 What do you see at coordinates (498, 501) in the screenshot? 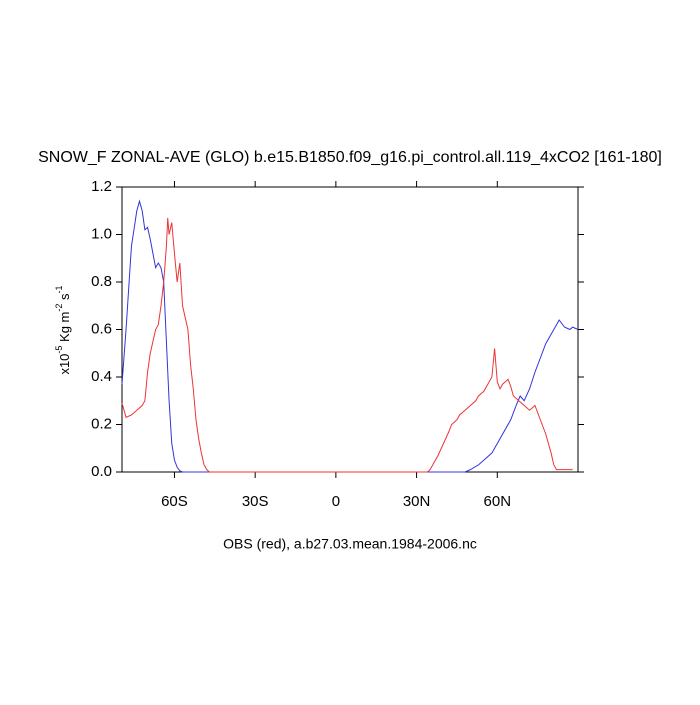
I see `x-tick-label: 60N` at bounding box center [498, 501].